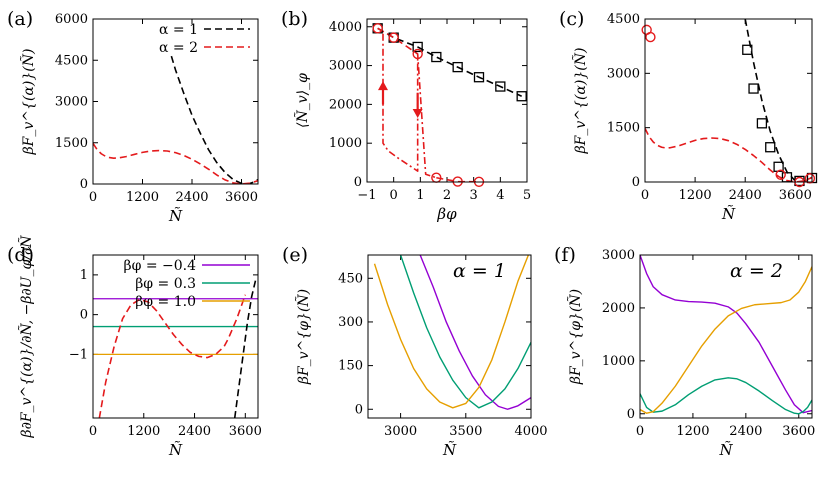 Image resolution: width=822 pixels, height=477 pixels. What do you see at coordinates (302, 100) in the screenshot?
I see `y-axis-label: ⟨Ñ_v⟩_φ` at bounding box center [302, 100].